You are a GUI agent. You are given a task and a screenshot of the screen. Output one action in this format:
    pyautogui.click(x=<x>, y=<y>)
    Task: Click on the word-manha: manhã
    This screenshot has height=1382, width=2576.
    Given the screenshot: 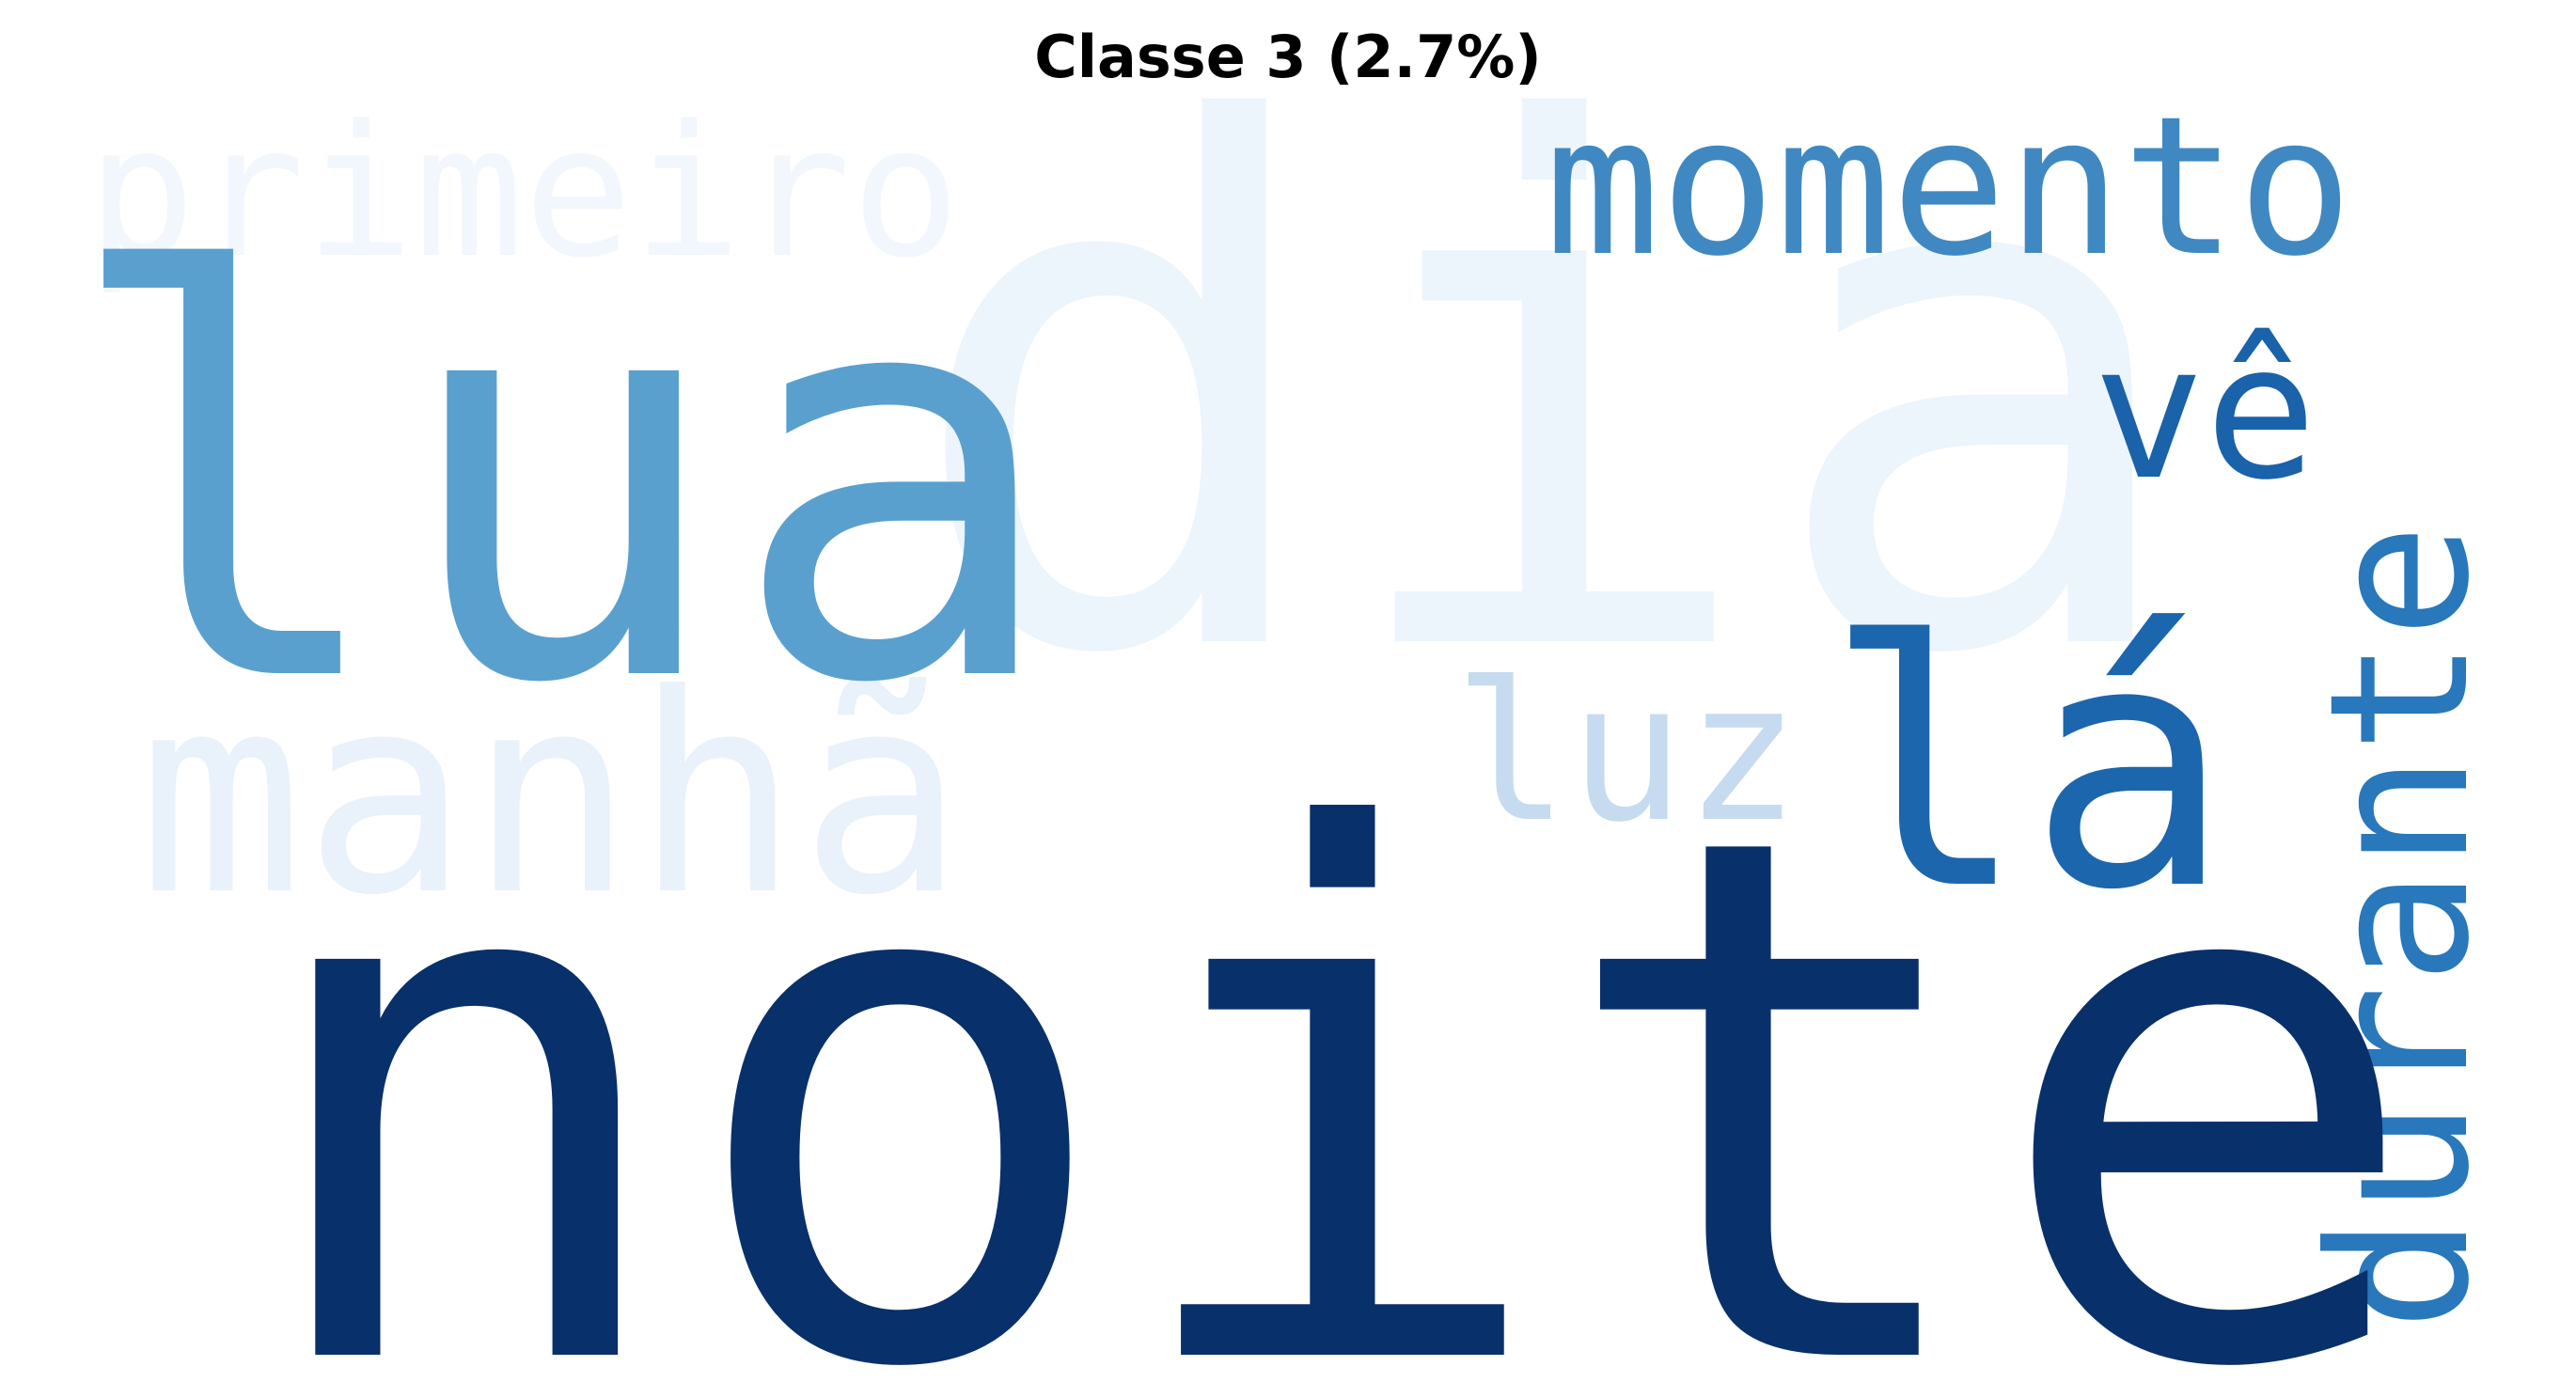 What is the action you would take?
    pyautogui.click(x=551, y=795)
    